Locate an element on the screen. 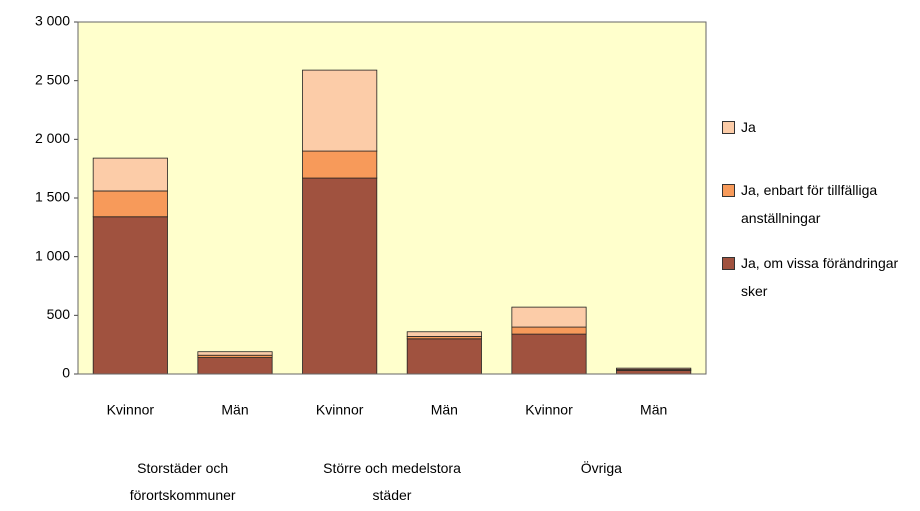  legend-label: Ja, enbart för tillfälliga anställningar is located at coordinates (809, 204).